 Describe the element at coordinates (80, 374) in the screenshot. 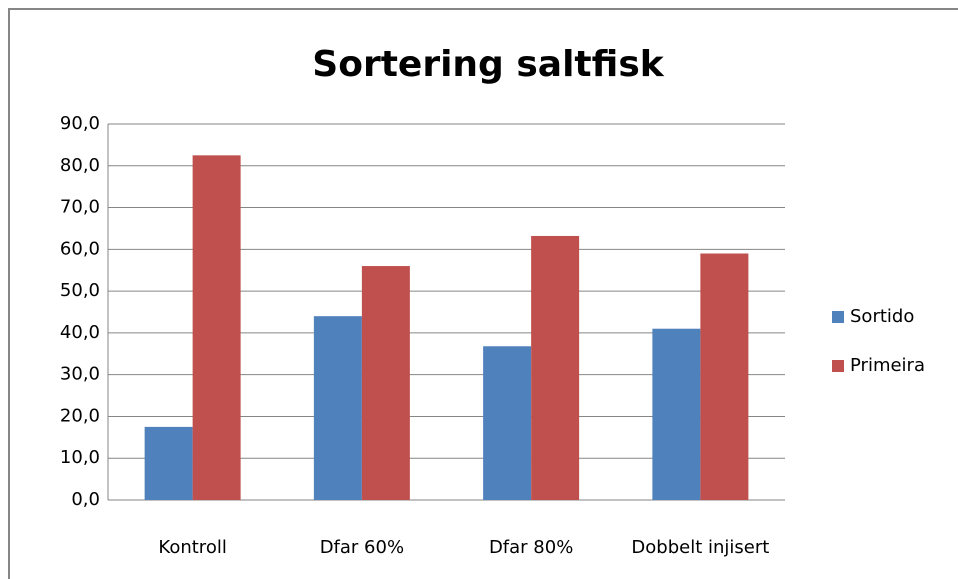

I see `y-tick-label: 30,0` at that location.